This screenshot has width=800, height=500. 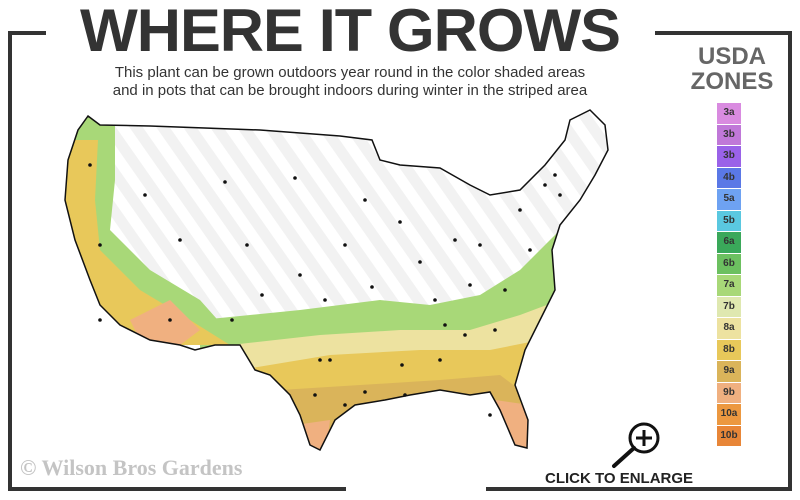 I want to click on zone-legend: 3a 3b 3b 4b 5a 5b 6a 6b 7a 7b 8a 8b 9a 9b 10a 10b, so click(x=729, y=275).